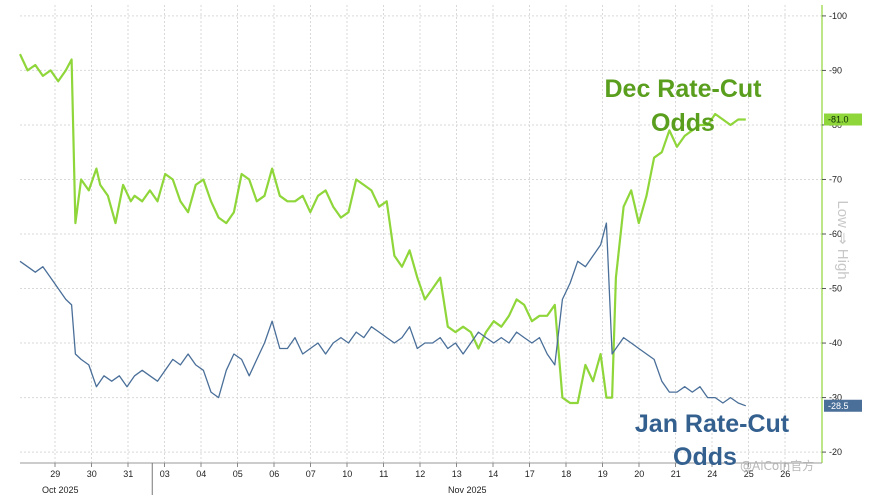  Describe the element at coordinates (238, 474) in the screenshot. I see `x-tick-label: 05` at that location.